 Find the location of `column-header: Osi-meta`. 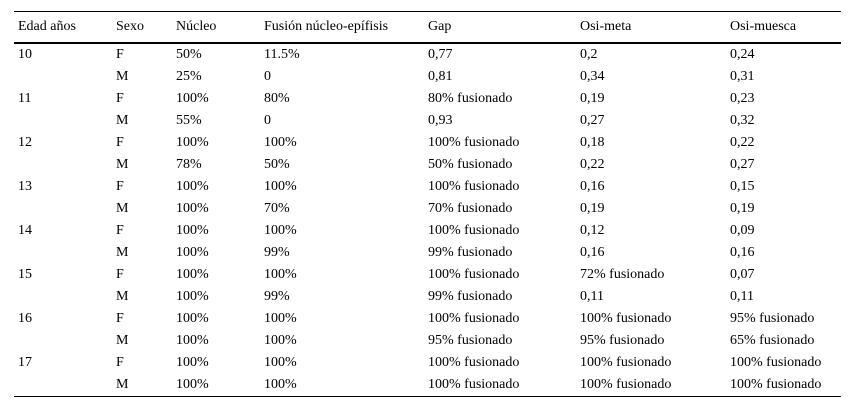

column-header: Osi-meta is located at coordinates (651, 27).